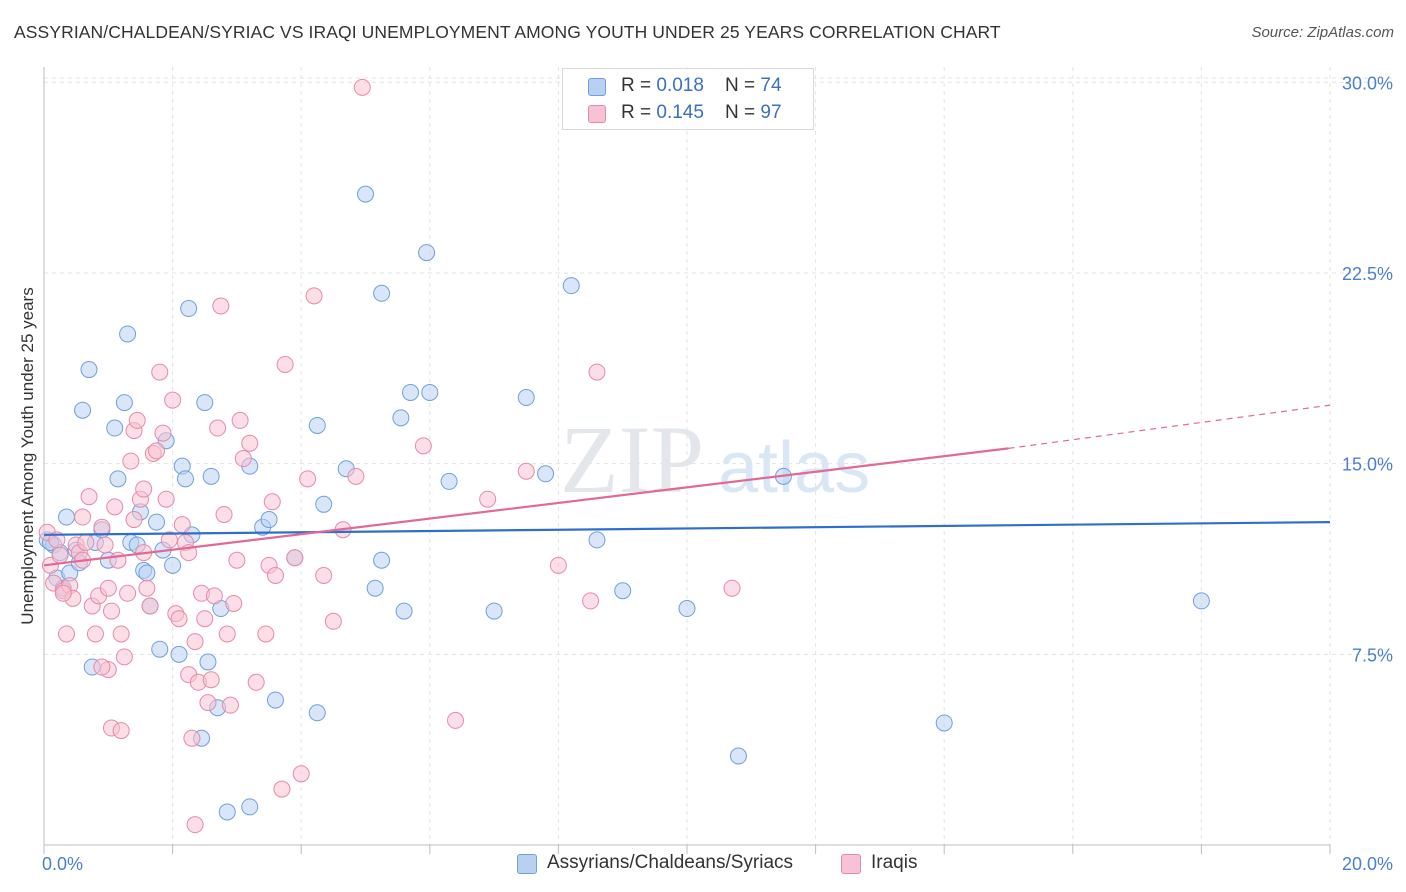 This screenshot has height=892, width=1406. Describe the element at coordinates (1367, 465) in the screenshot. I see `y-tick-label-1: 15.0%` at that location.